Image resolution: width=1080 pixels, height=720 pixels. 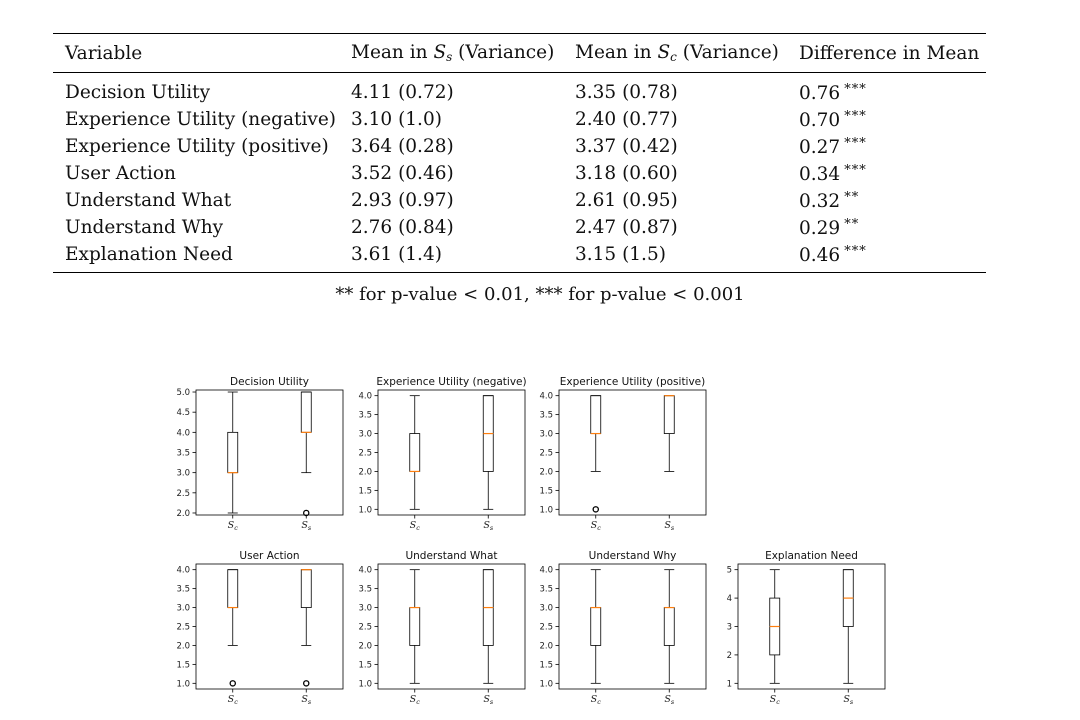 What do you see at coordinates (451, 382) in the screenshot?
I see `plot-title: Experience Utility (negative)` at bounding box center [451, 382].